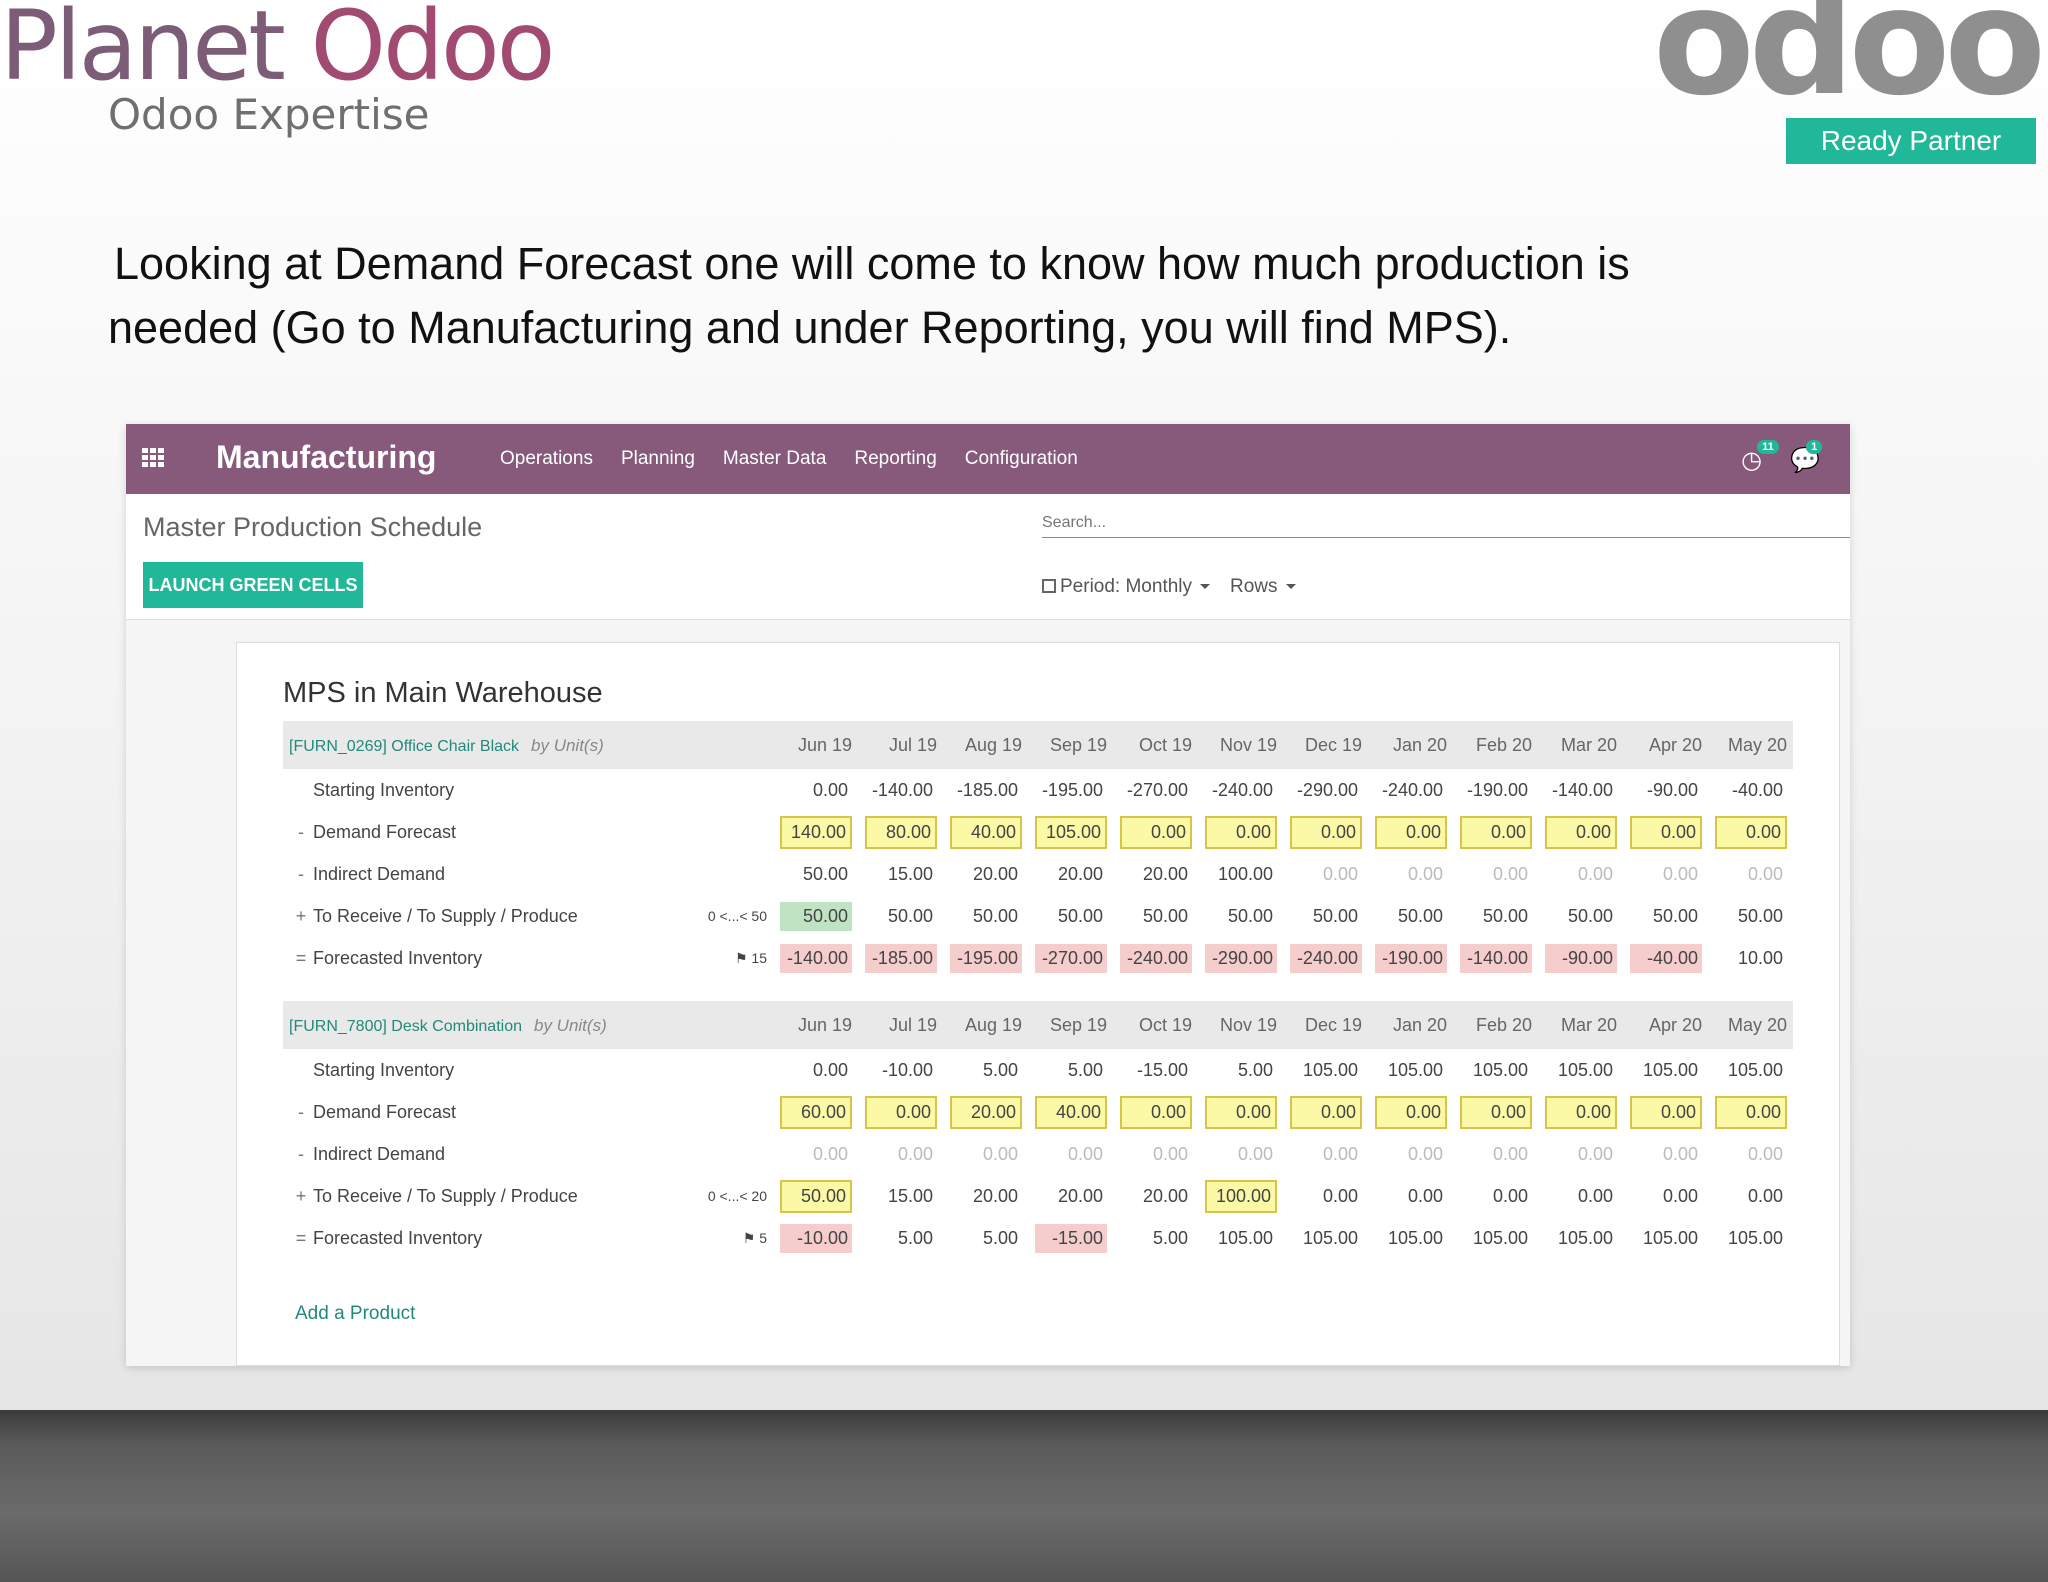  Describe the element at coordinates (1021, 458) in the screenshot. I see `menu-configuration: Configuration` at that location.